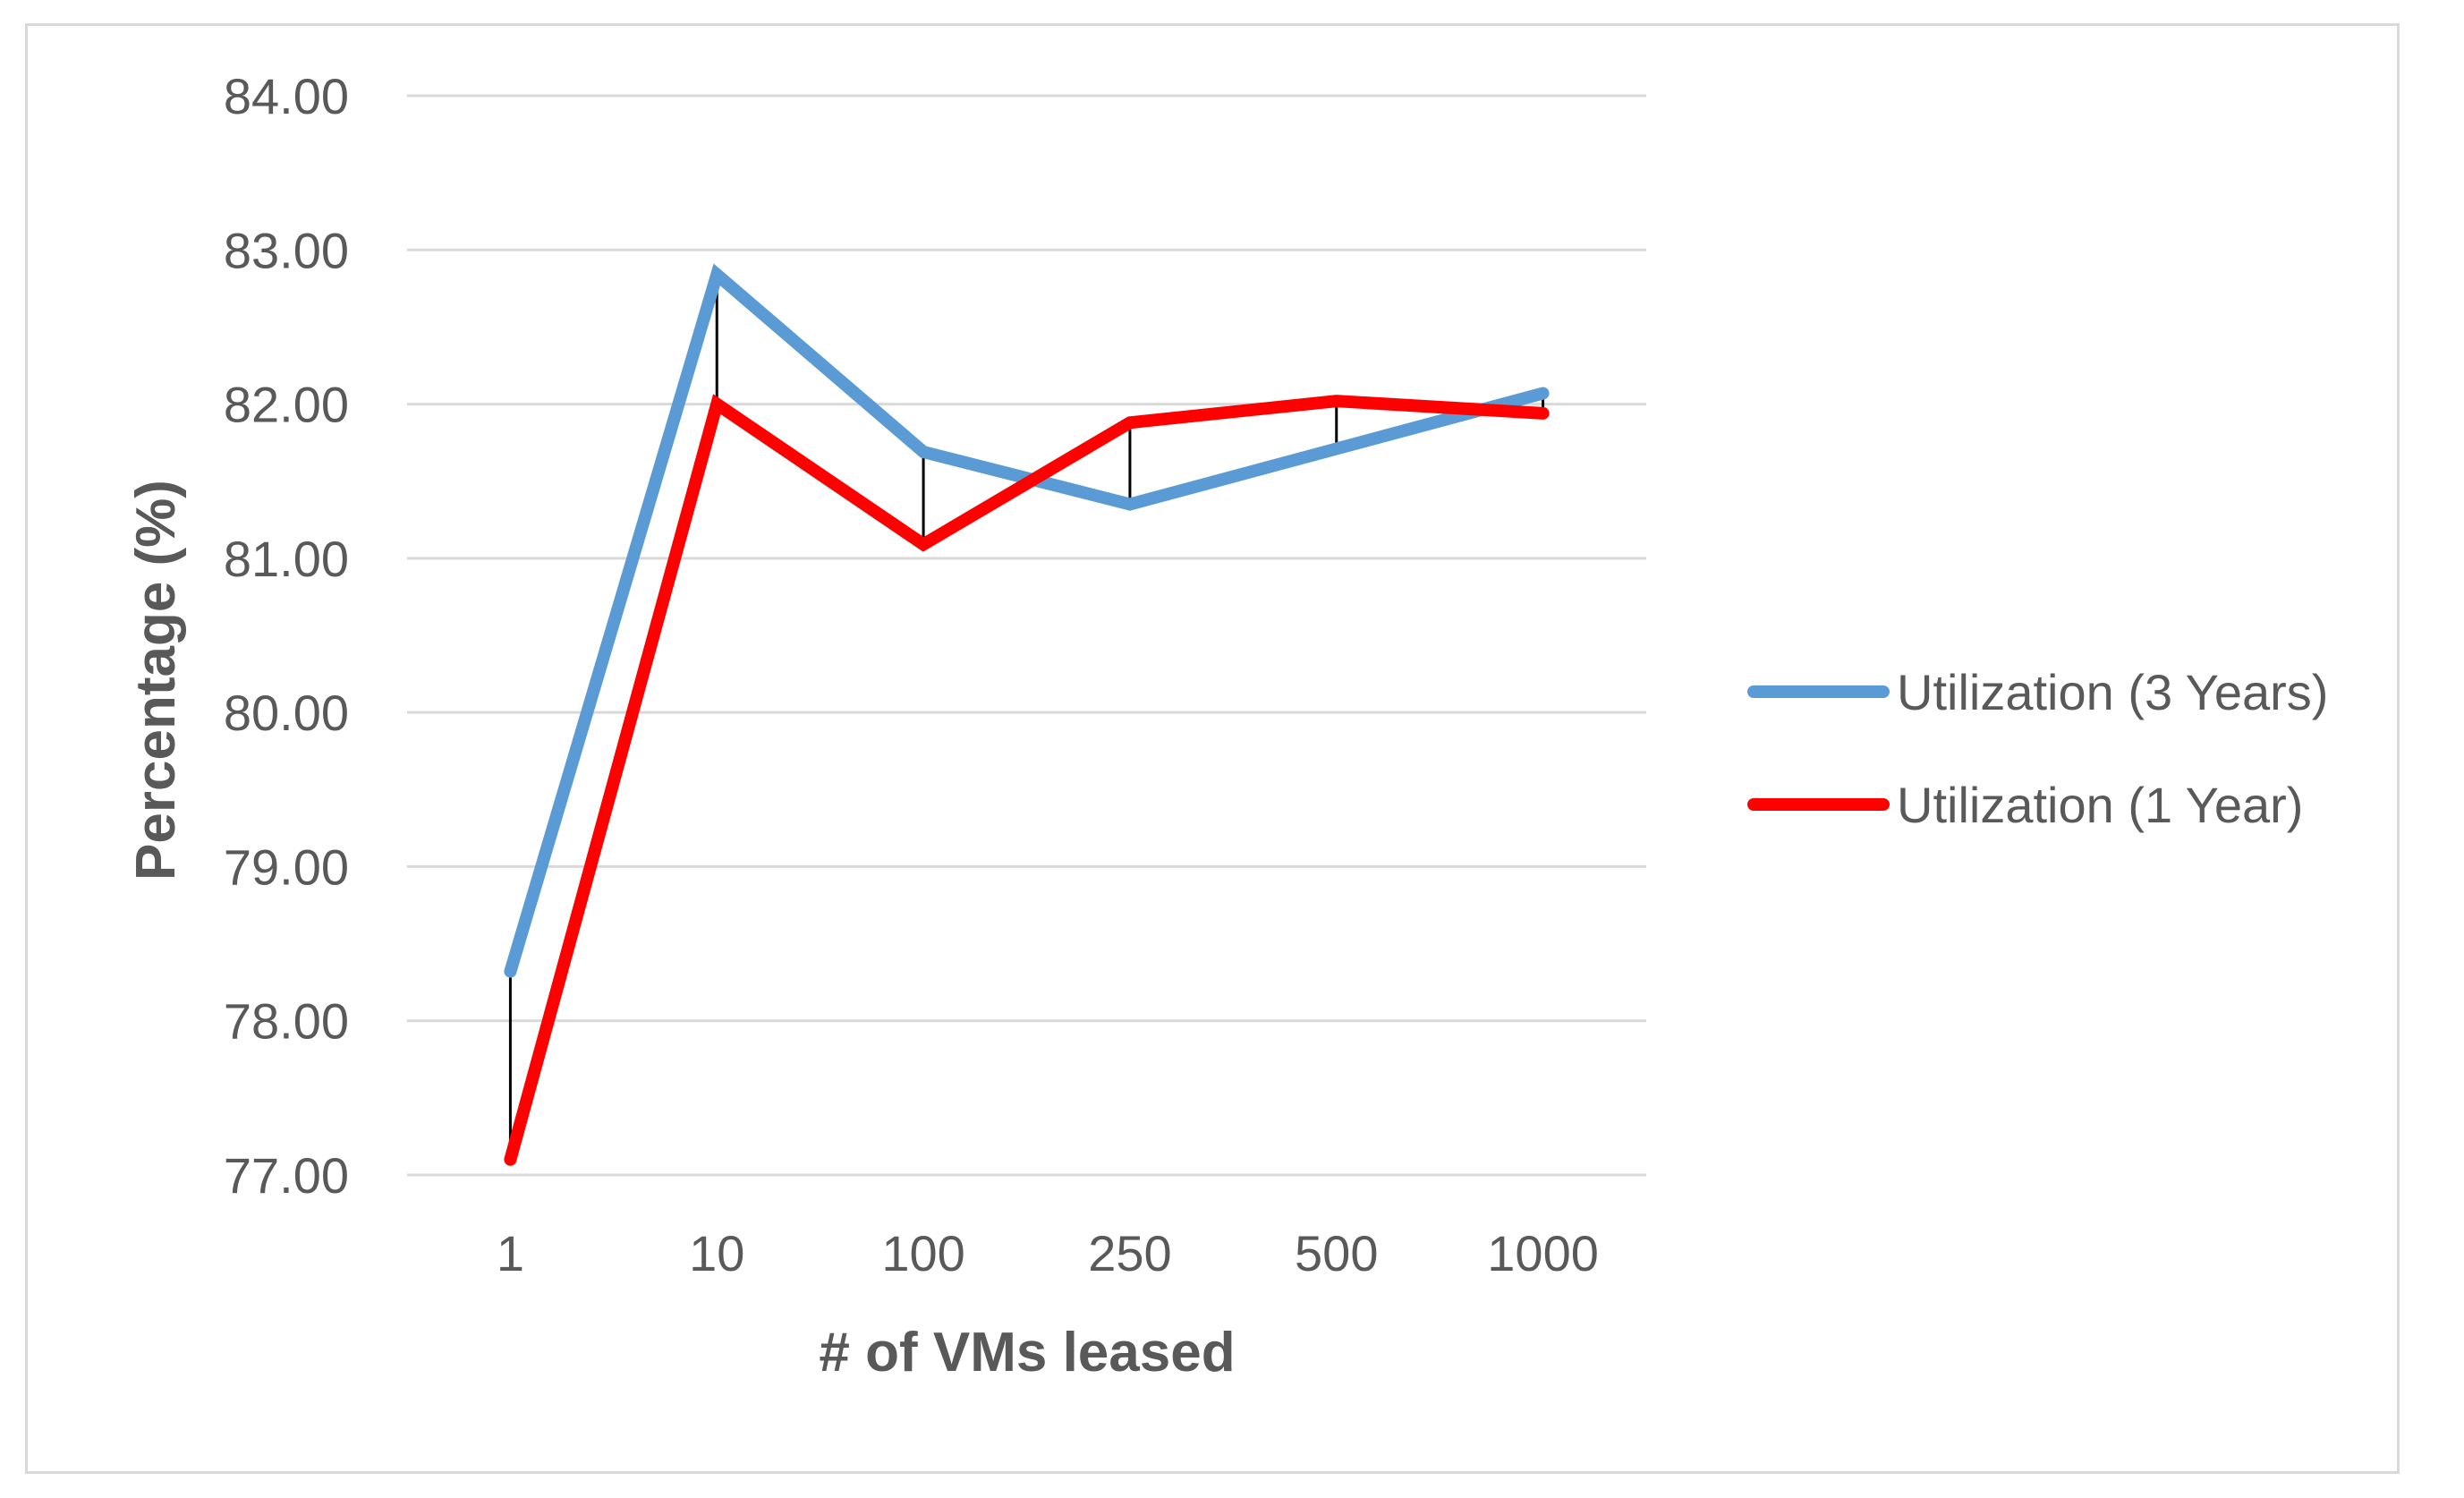  Describe the element at coordinates (717, 1253) in the screenshot. I see `x-tick-label: 10` at that location.